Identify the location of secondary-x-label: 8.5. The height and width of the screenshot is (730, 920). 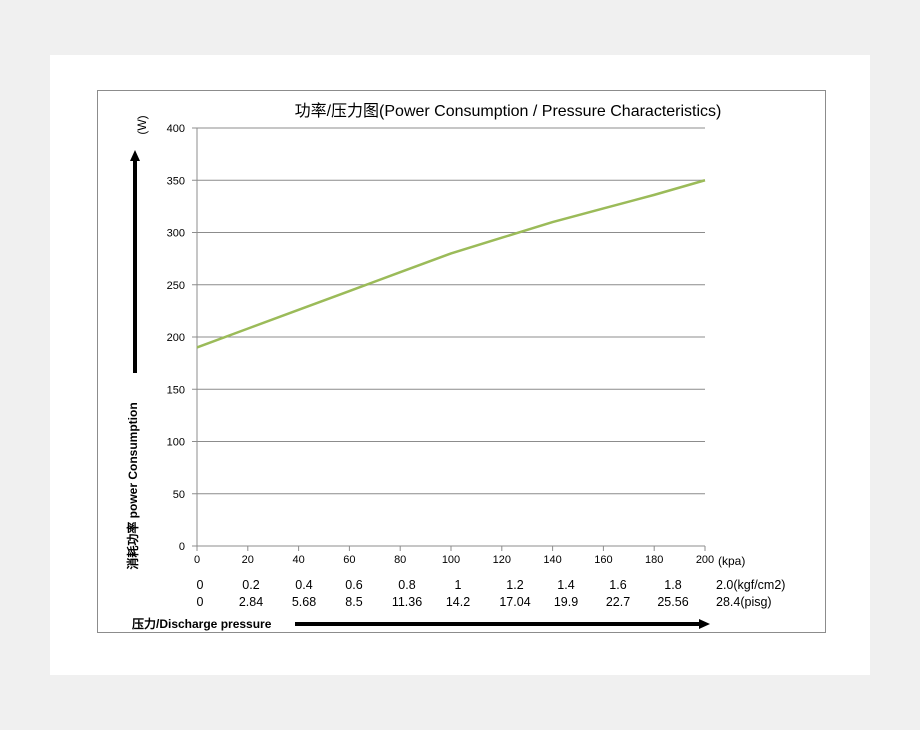
(353, 602).